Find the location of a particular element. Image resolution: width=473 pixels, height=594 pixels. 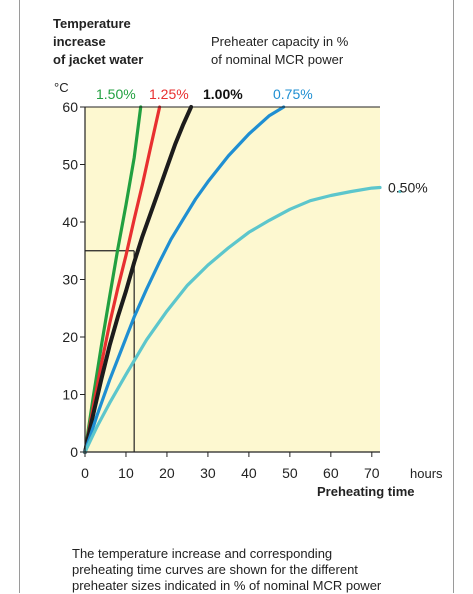

y-unit-label: °C is located at coordinates (61, 87).